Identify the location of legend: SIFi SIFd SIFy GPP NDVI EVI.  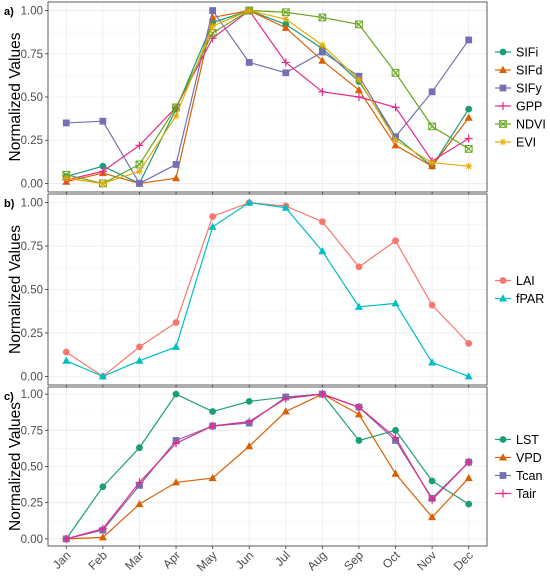
(520, 98).